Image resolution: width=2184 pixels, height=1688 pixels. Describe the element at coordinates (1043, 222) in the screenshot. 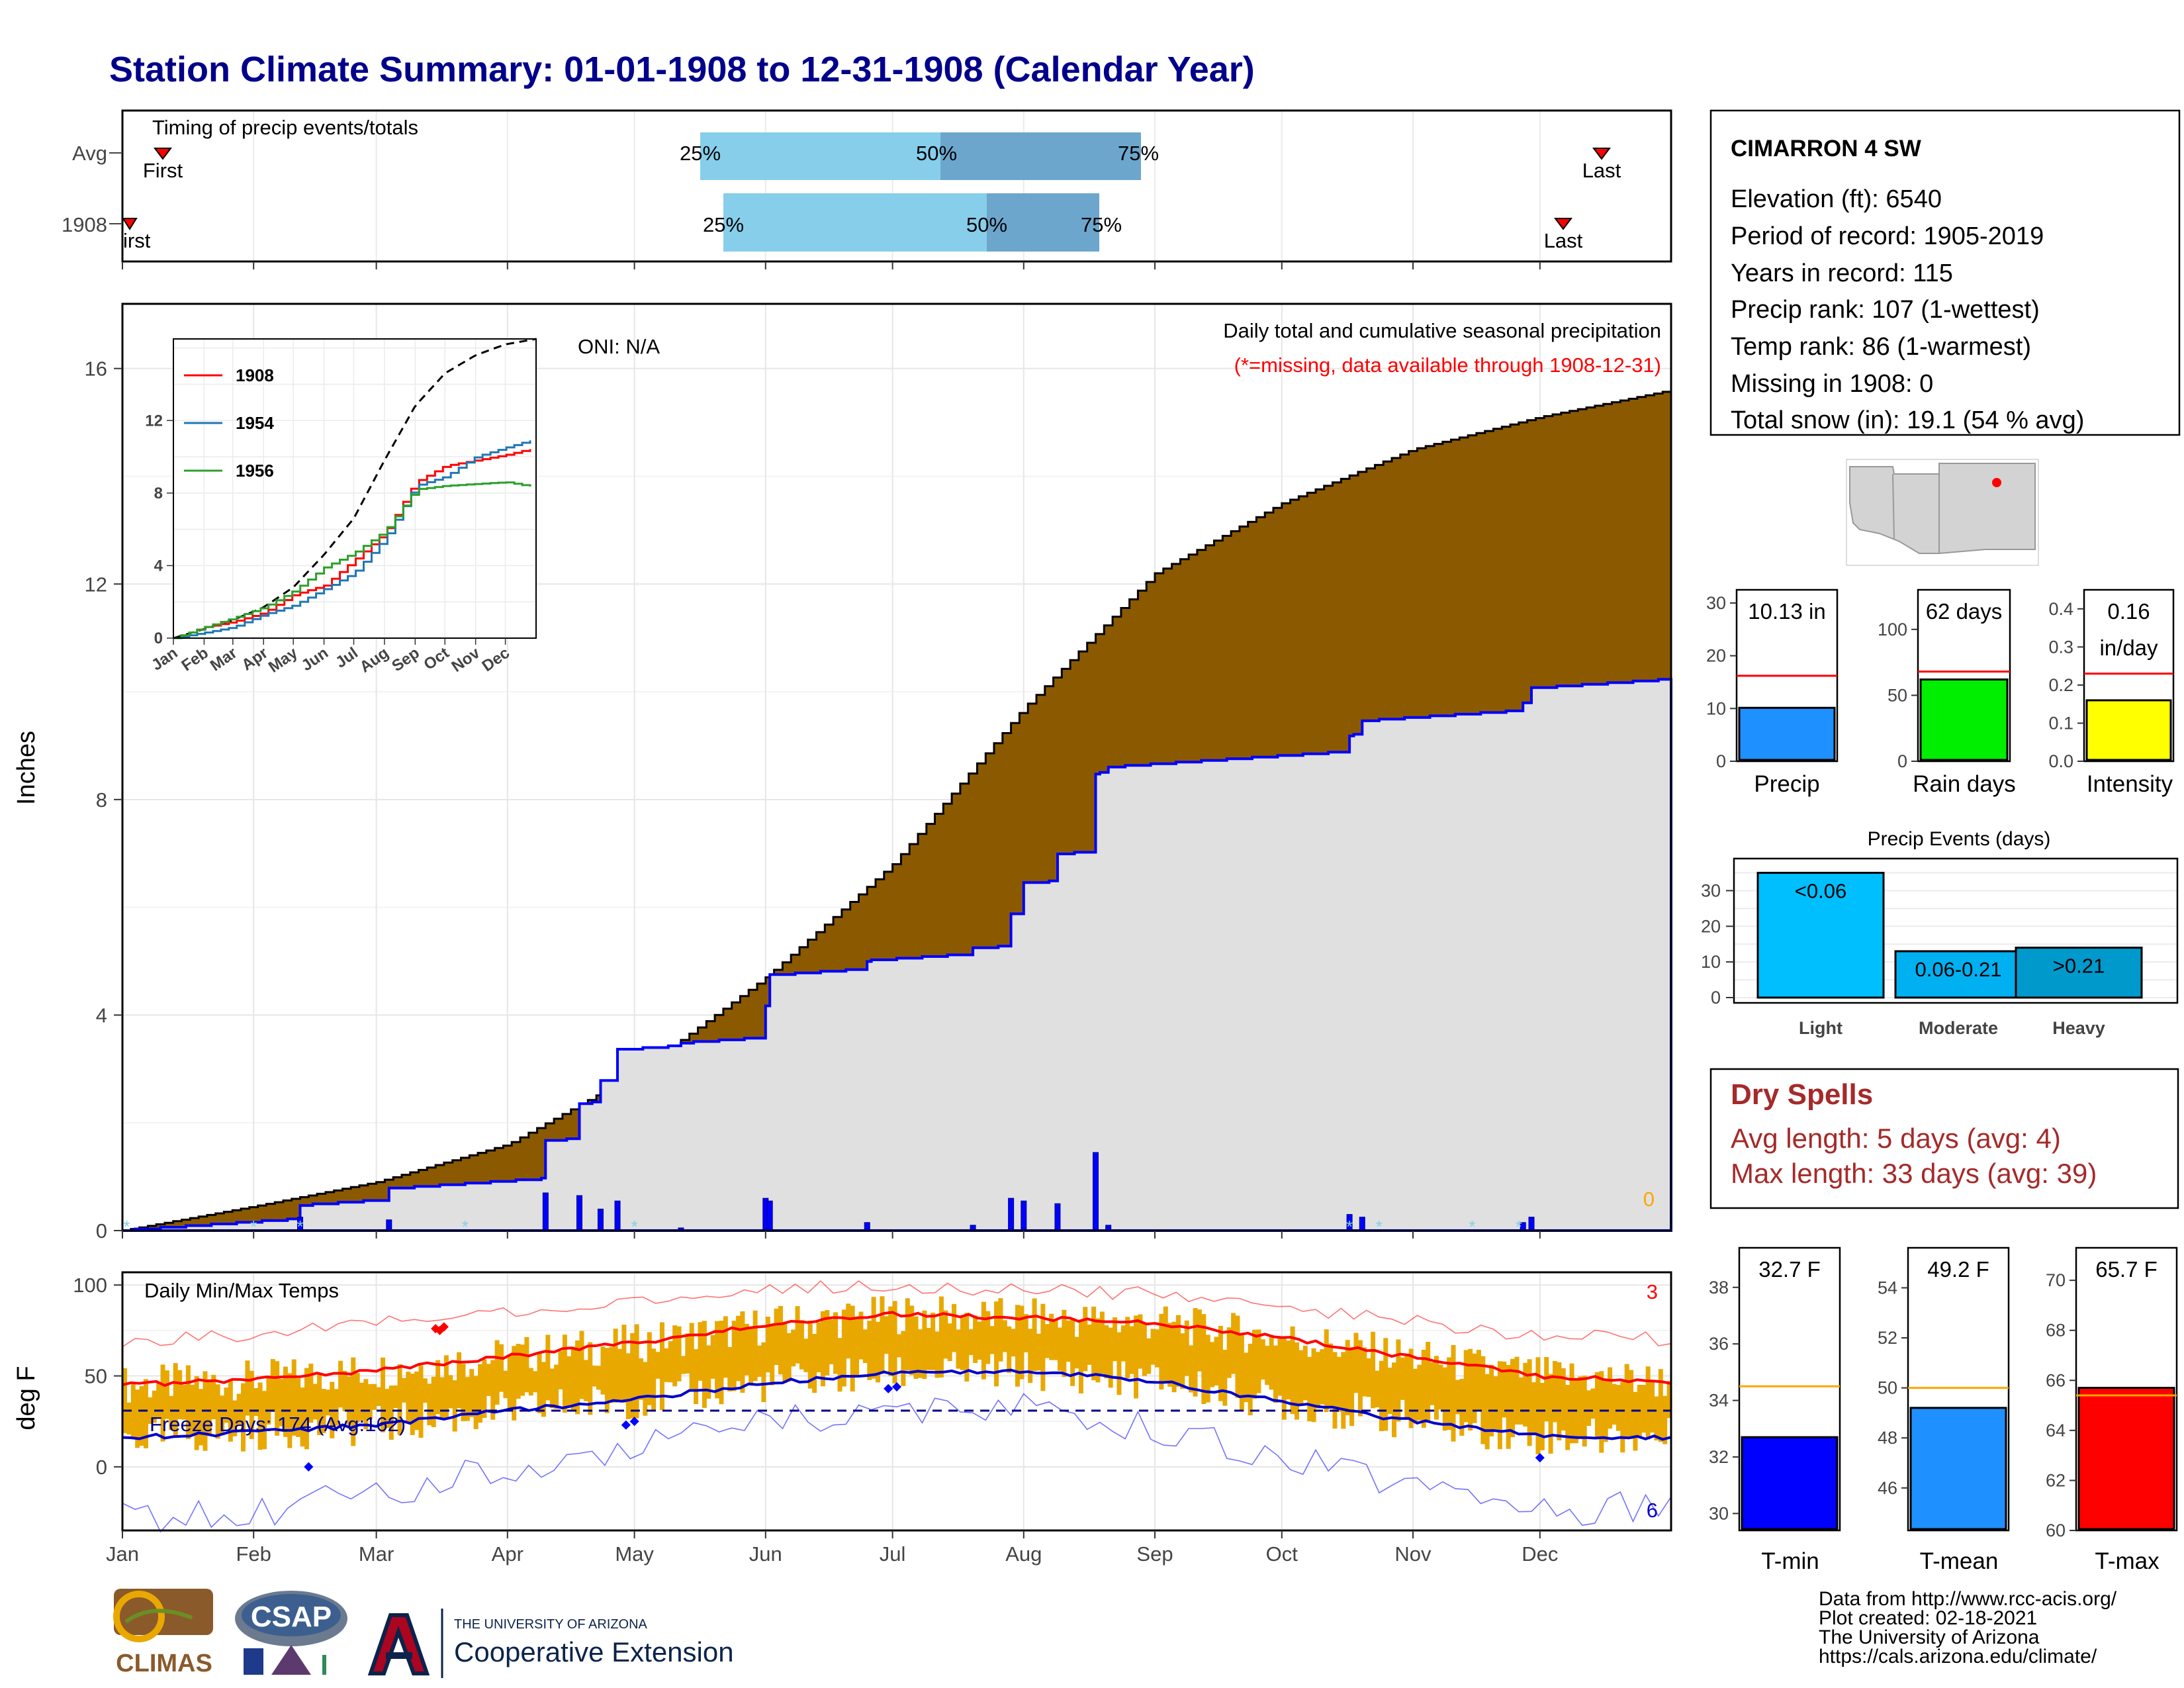

I see `timing-bar-1908-high` at that location.